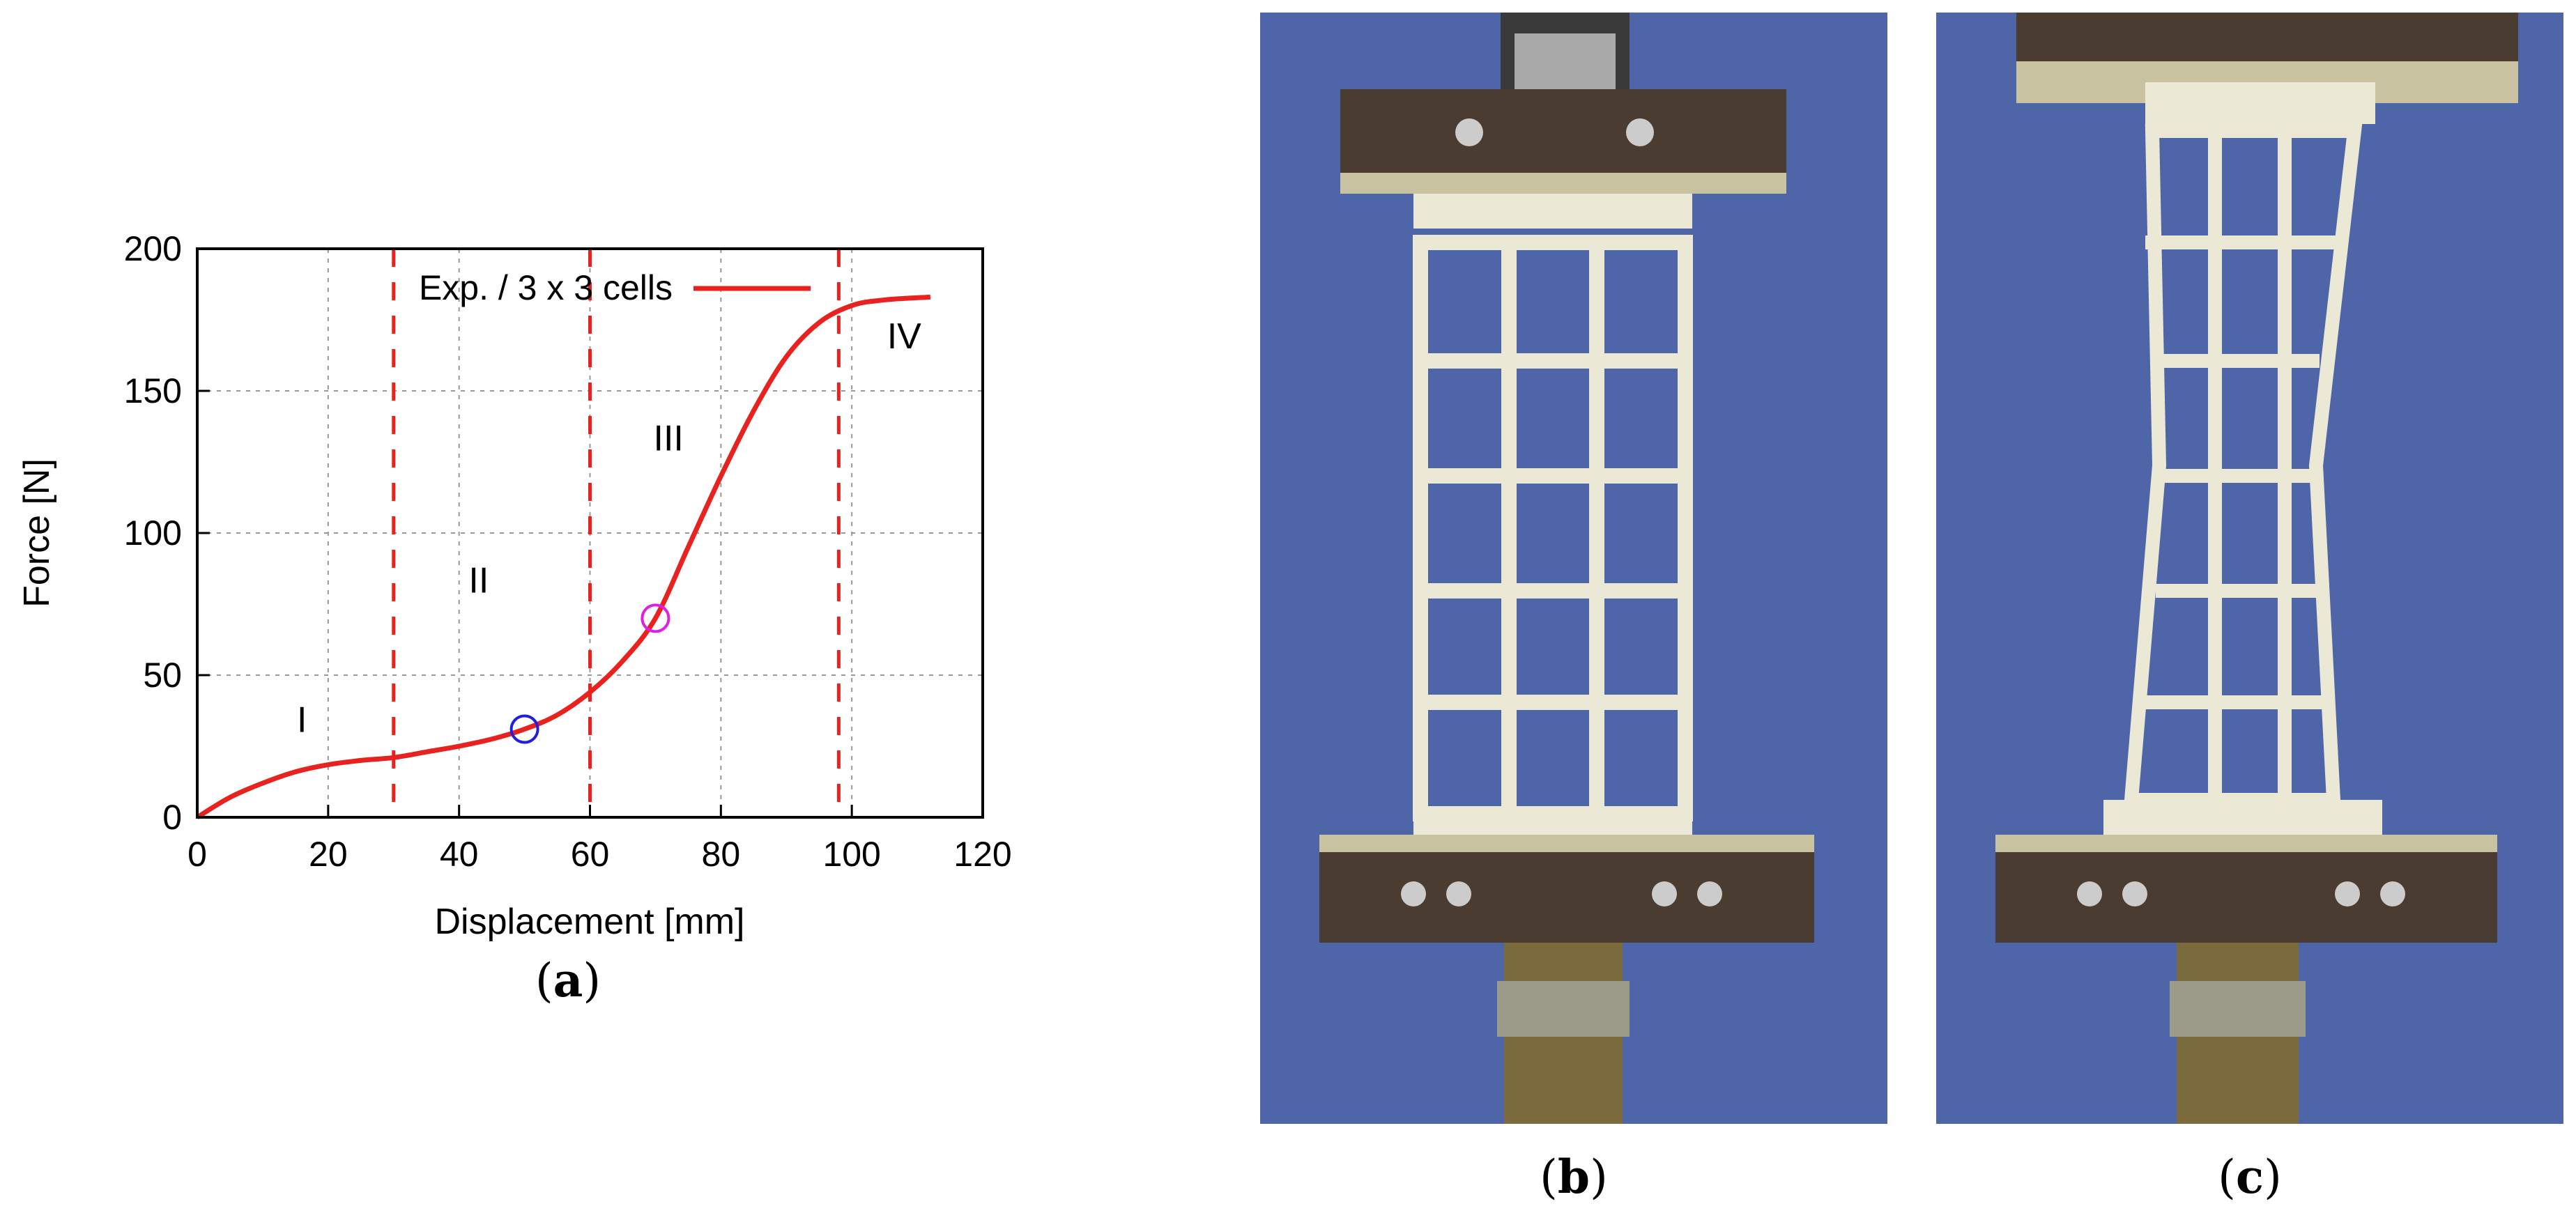 This screenshot has height=1220, width=2576. Describe the element at coordinates (590, 854) in the screenshot. I see `x-tick-label: 60` at that location.